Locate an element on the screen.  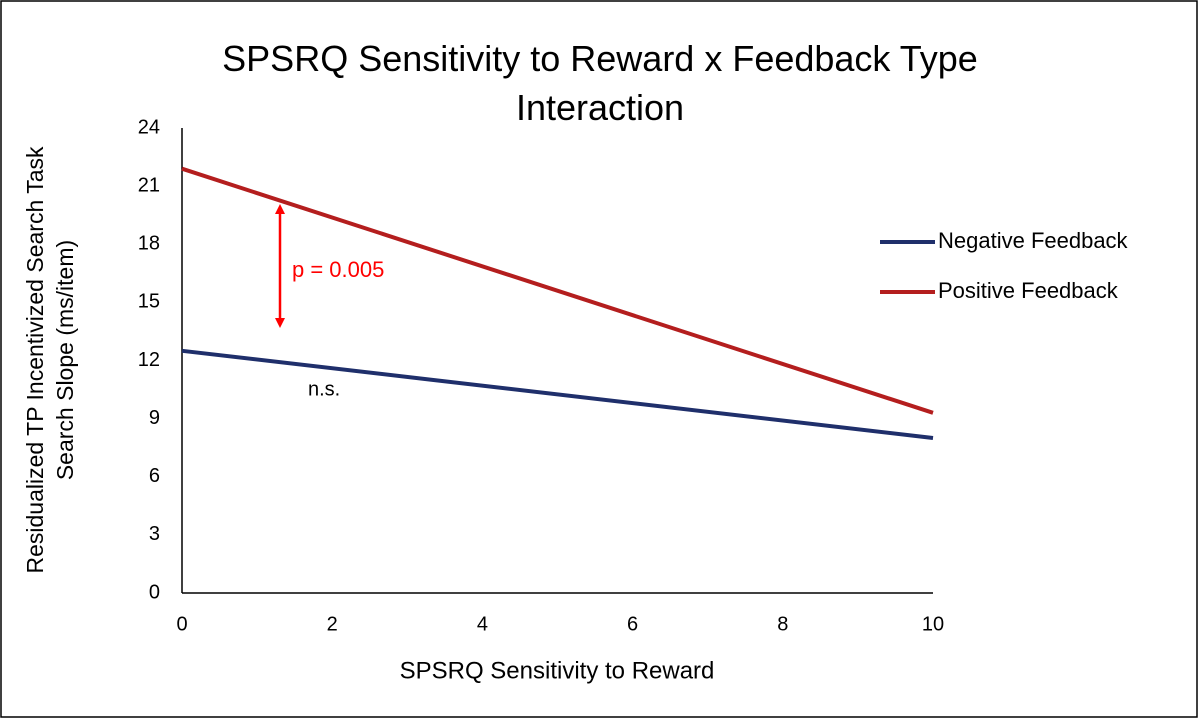
x-axis-label: SPSRQ Sensitivity to Reward is located at coordinates (557, 670).